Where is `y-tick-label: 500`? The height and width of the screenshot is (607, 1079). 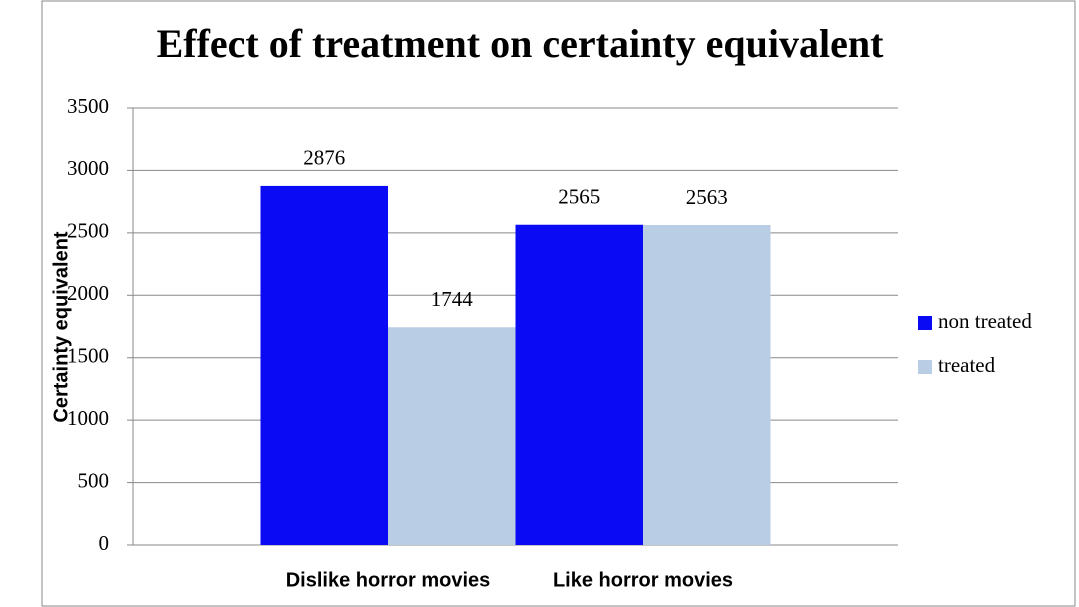 y-tick-label: 500 is located at coordinates (94, 480).